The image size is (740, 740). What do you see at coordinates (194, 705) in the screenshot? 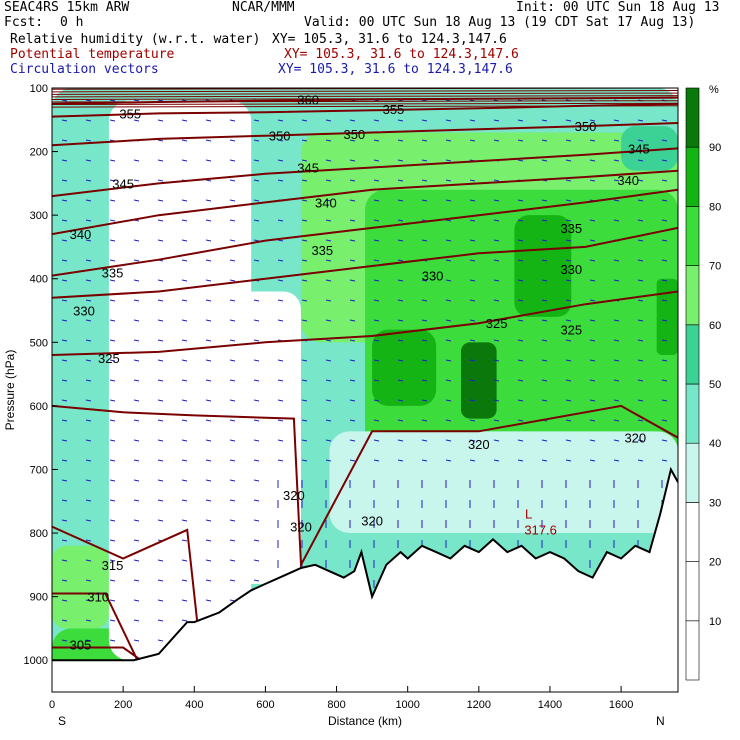
I see `x-tick-label: 400` at bounding box center [194, 705].